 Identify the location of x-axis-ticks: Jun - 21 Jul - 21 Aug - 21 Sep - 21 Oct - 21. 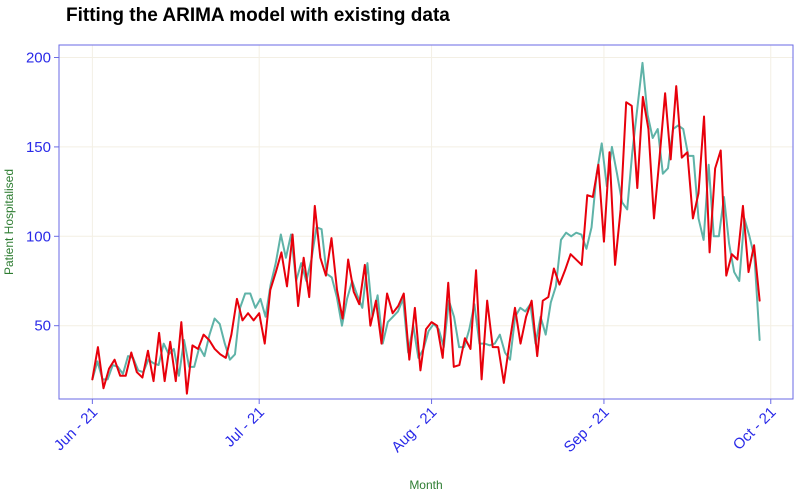
(415, 427).